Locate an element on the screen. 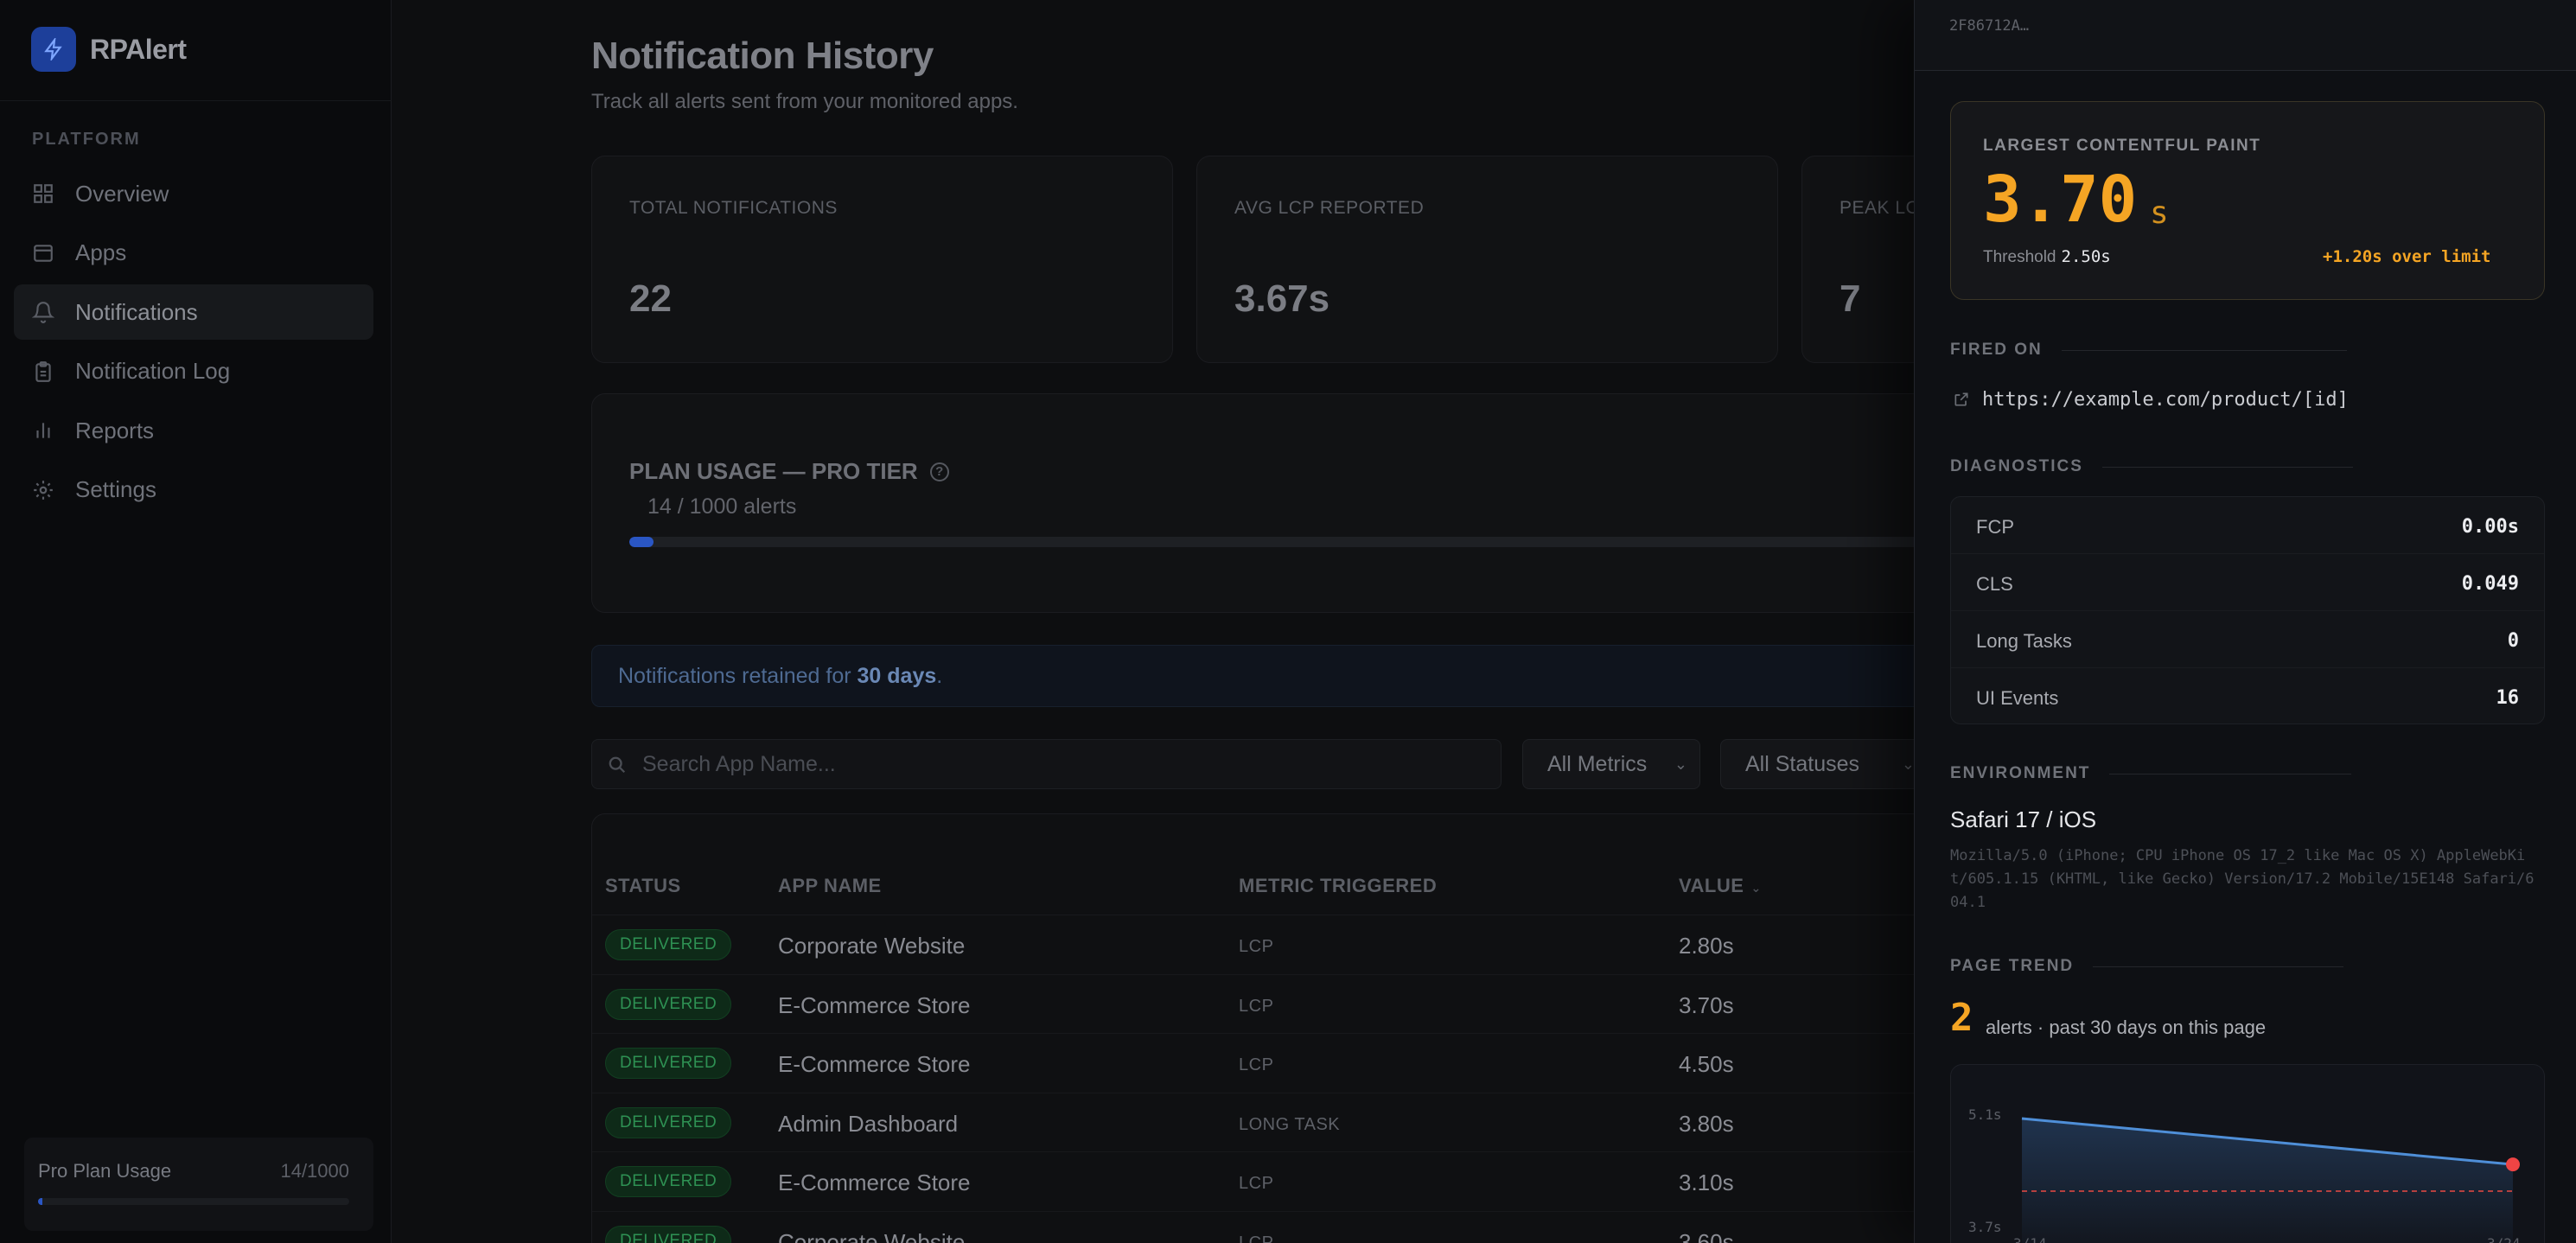 The image size is (2576, 1243). sidebar-item-label: Notification Log is located at coordinates (153, 371).